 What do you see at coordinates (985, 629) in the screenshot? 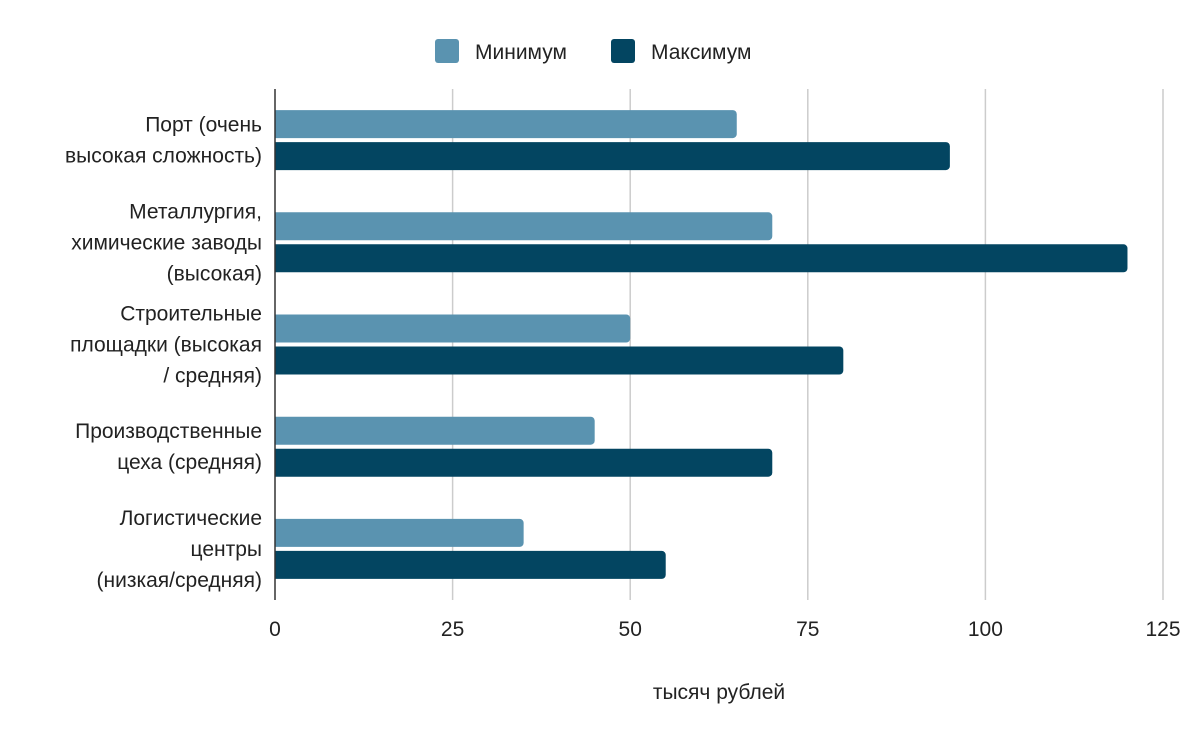
I see `x-tick-label: 100` at bounding box center [985, 629].